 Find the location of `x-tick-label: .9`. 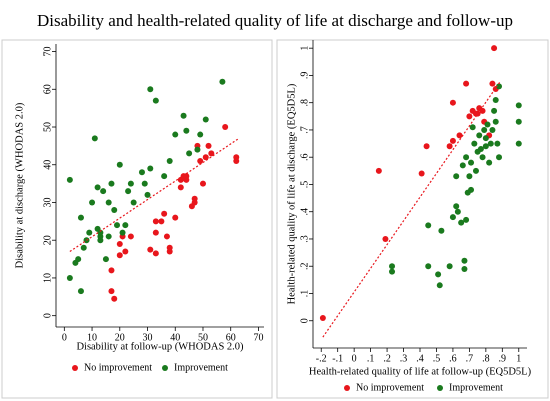

x-tick-label: .9 is located at coordinates (503, 358).